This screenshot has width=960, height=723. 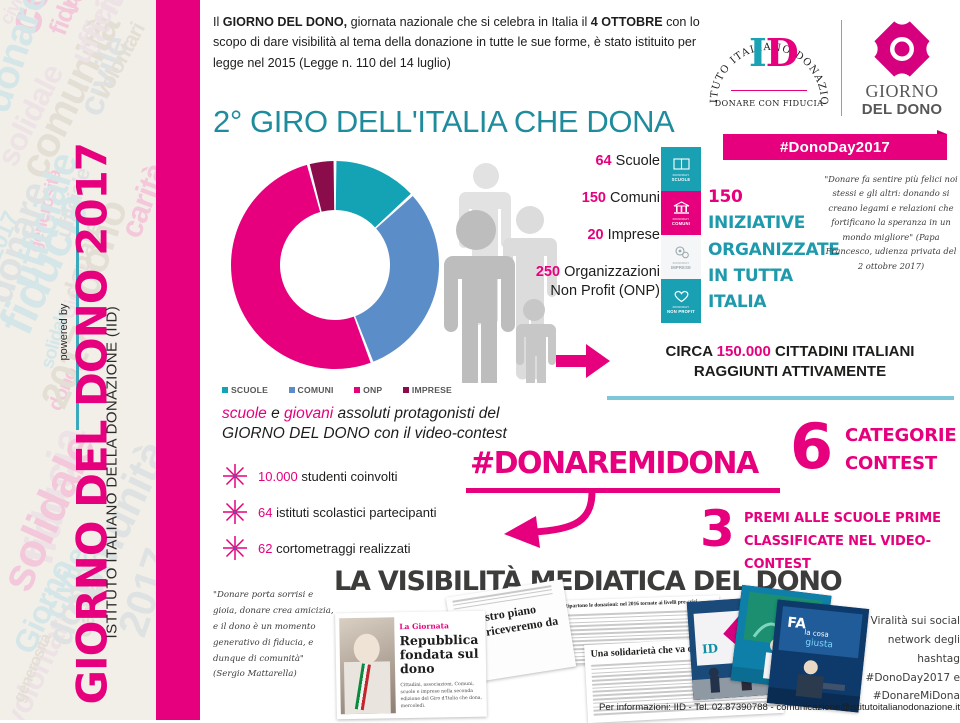 What do you see at coordinates (631, 235) in the screenshot?
I see `stat-label: Imprese` at bounding box center [631, 235].